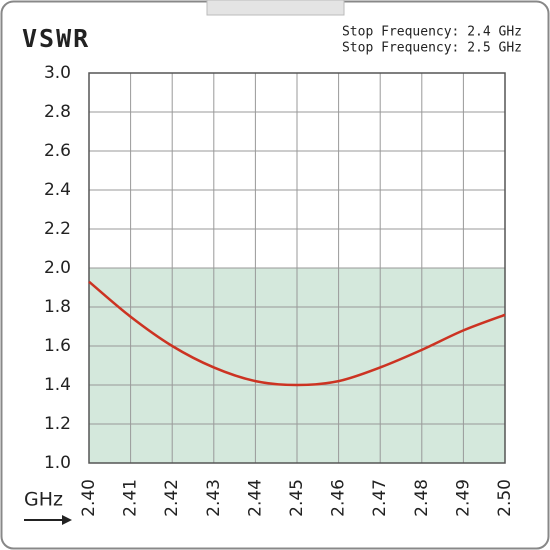  Describe the element at coordinates (131, 498) in the screenshot. I see `x-tick-label: 2.41` at that location.